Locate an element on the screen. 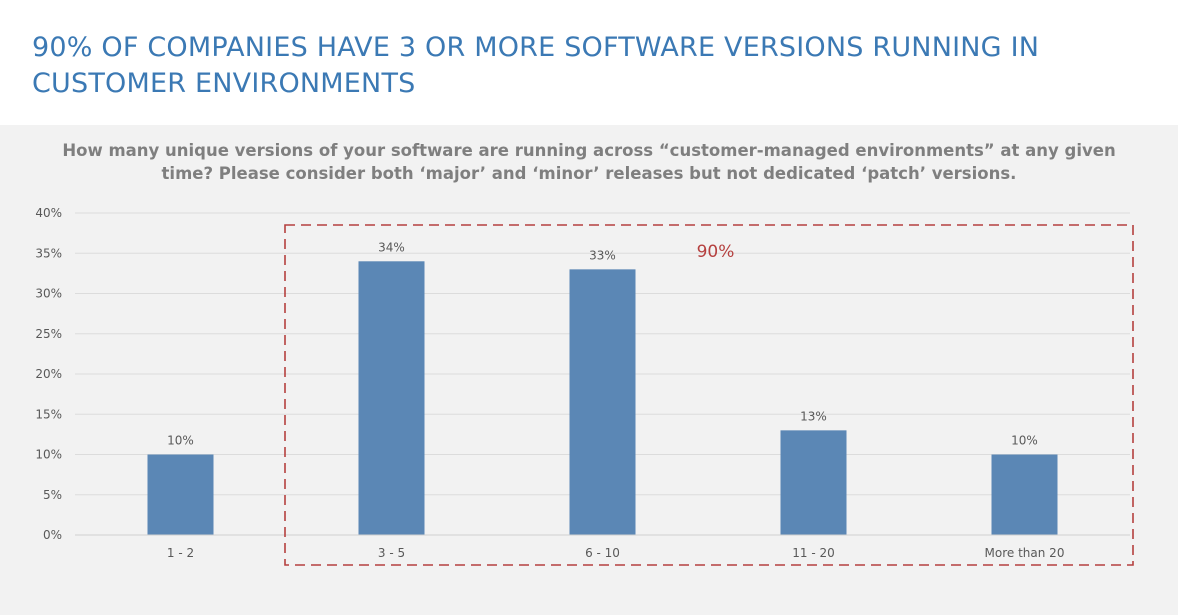  y-tick-label: 15% is located at coordinates (48, 414).